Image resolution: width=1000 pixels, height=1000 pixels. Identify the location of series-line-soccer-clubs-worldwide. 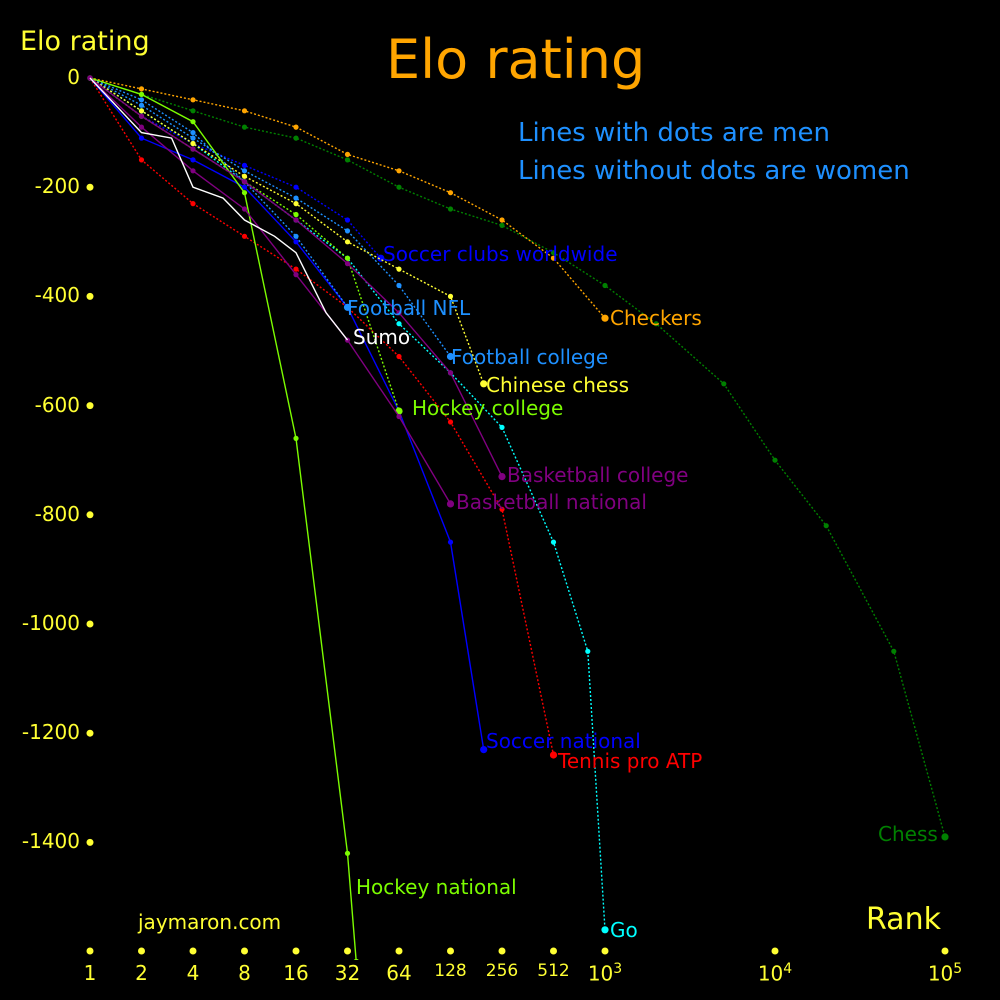
(235, 168).